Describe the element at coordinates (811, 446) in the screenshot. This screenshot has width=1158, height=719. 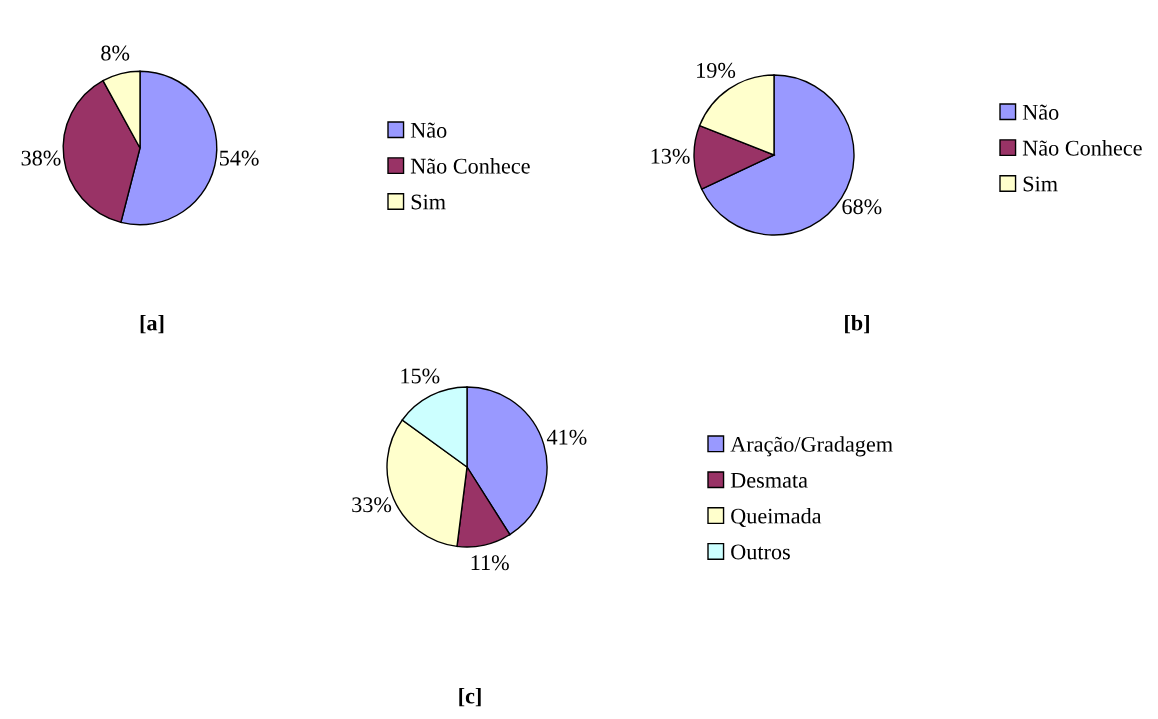
I see `legend-label: Aração/Gradagem` at that location.